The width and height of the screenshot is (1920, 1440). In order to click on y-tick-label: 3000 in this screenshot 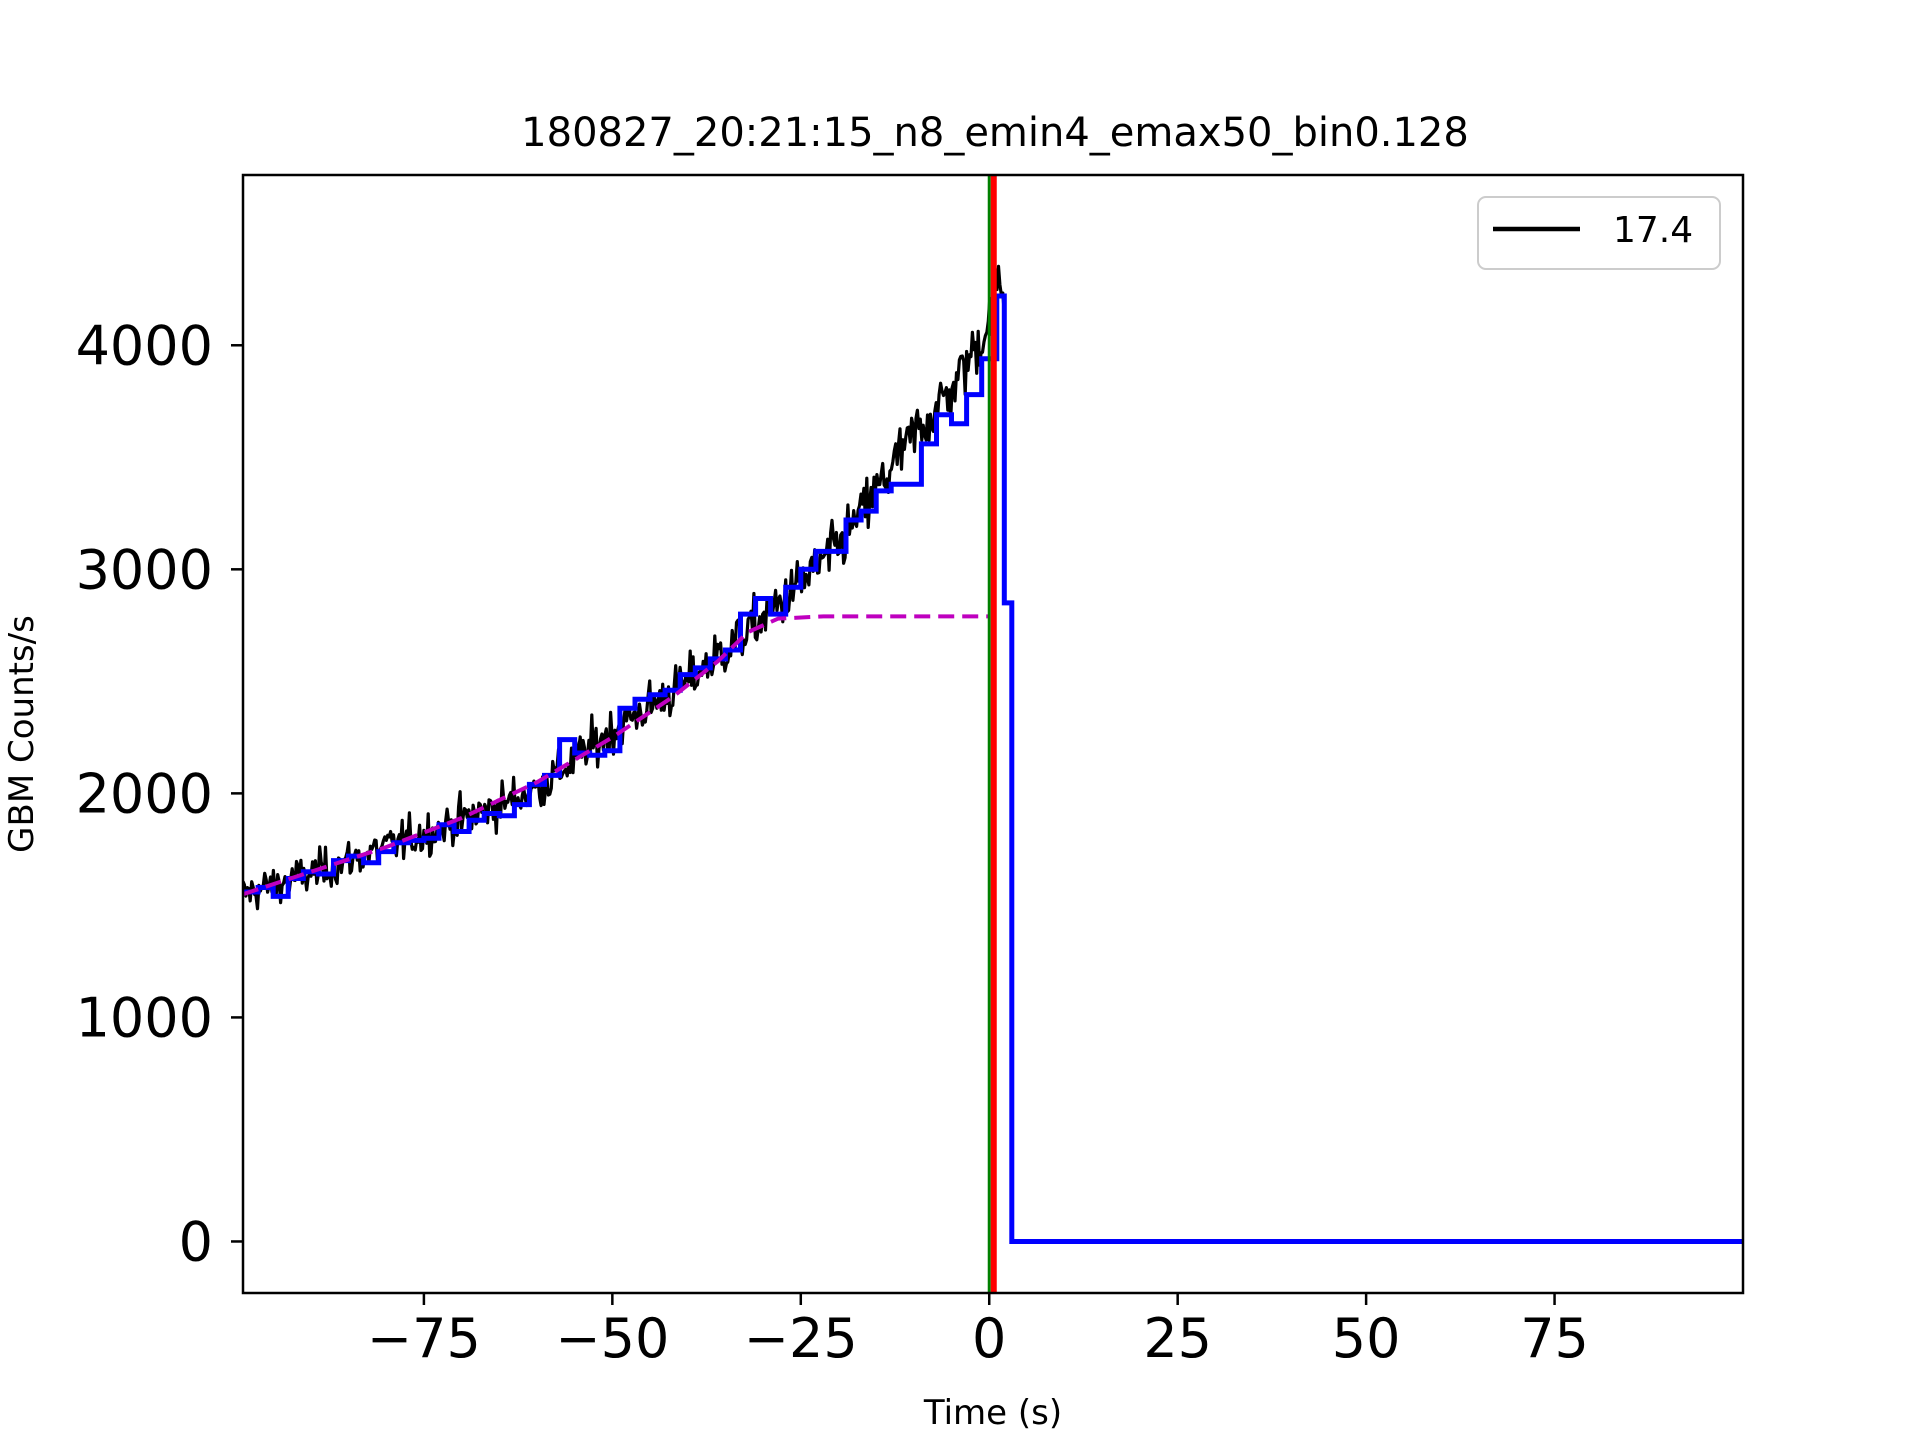, I will do `click(144, 569)`.